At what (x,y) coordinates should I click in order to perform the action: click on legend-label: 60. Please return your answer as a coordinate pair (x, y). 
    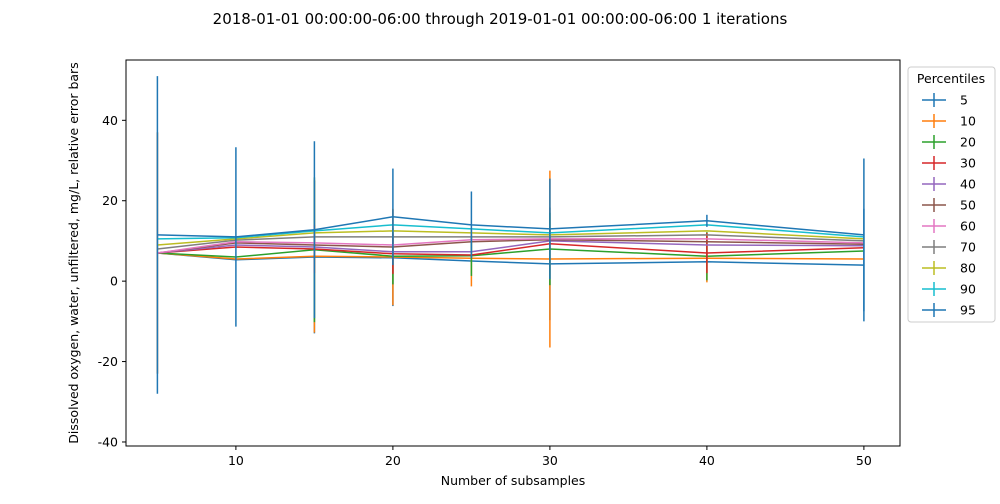
    Looking at the image, I should click on (968, 226).